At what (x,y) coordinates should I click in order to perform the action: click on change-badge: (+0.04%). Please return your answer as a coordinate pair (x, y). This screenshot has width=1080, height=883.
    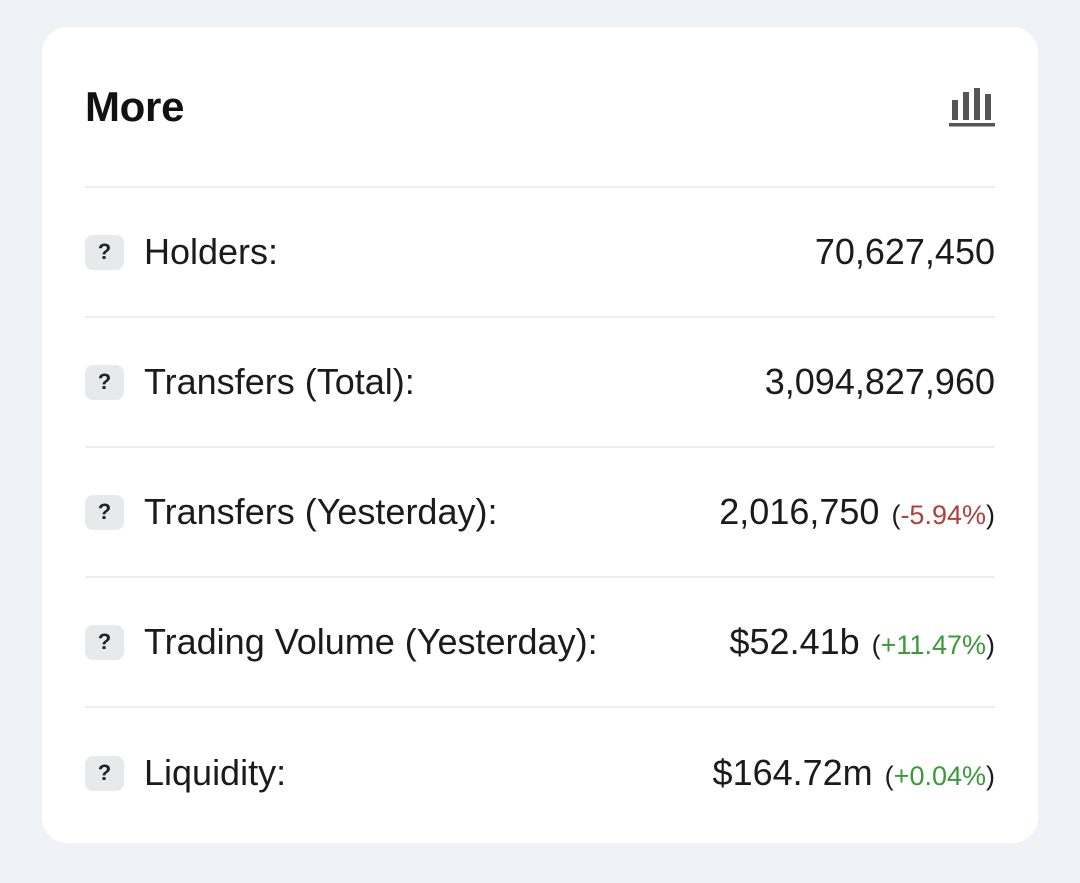
    Looking at the image, I should click on (939, 776).